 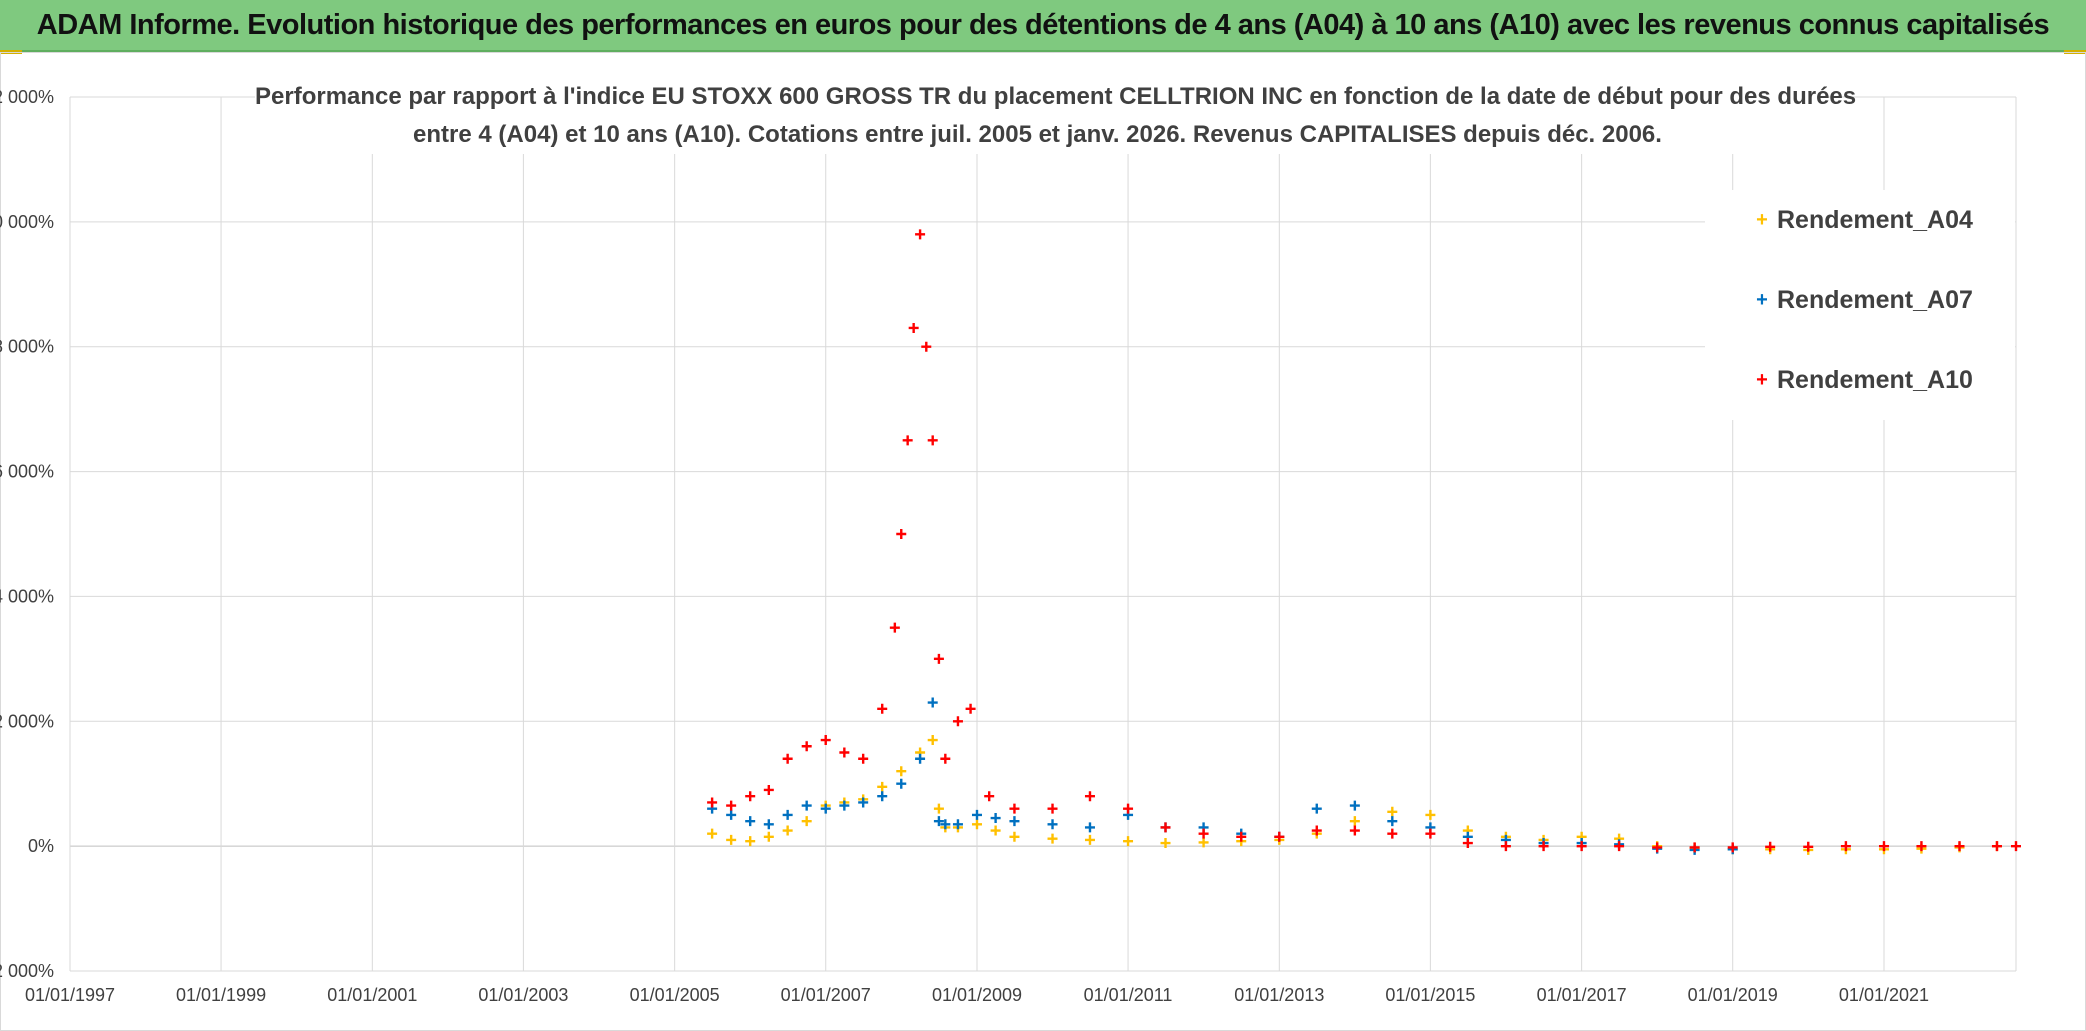 I want to click on y-tick-label: 12 000%, so click(x=27, y=97).